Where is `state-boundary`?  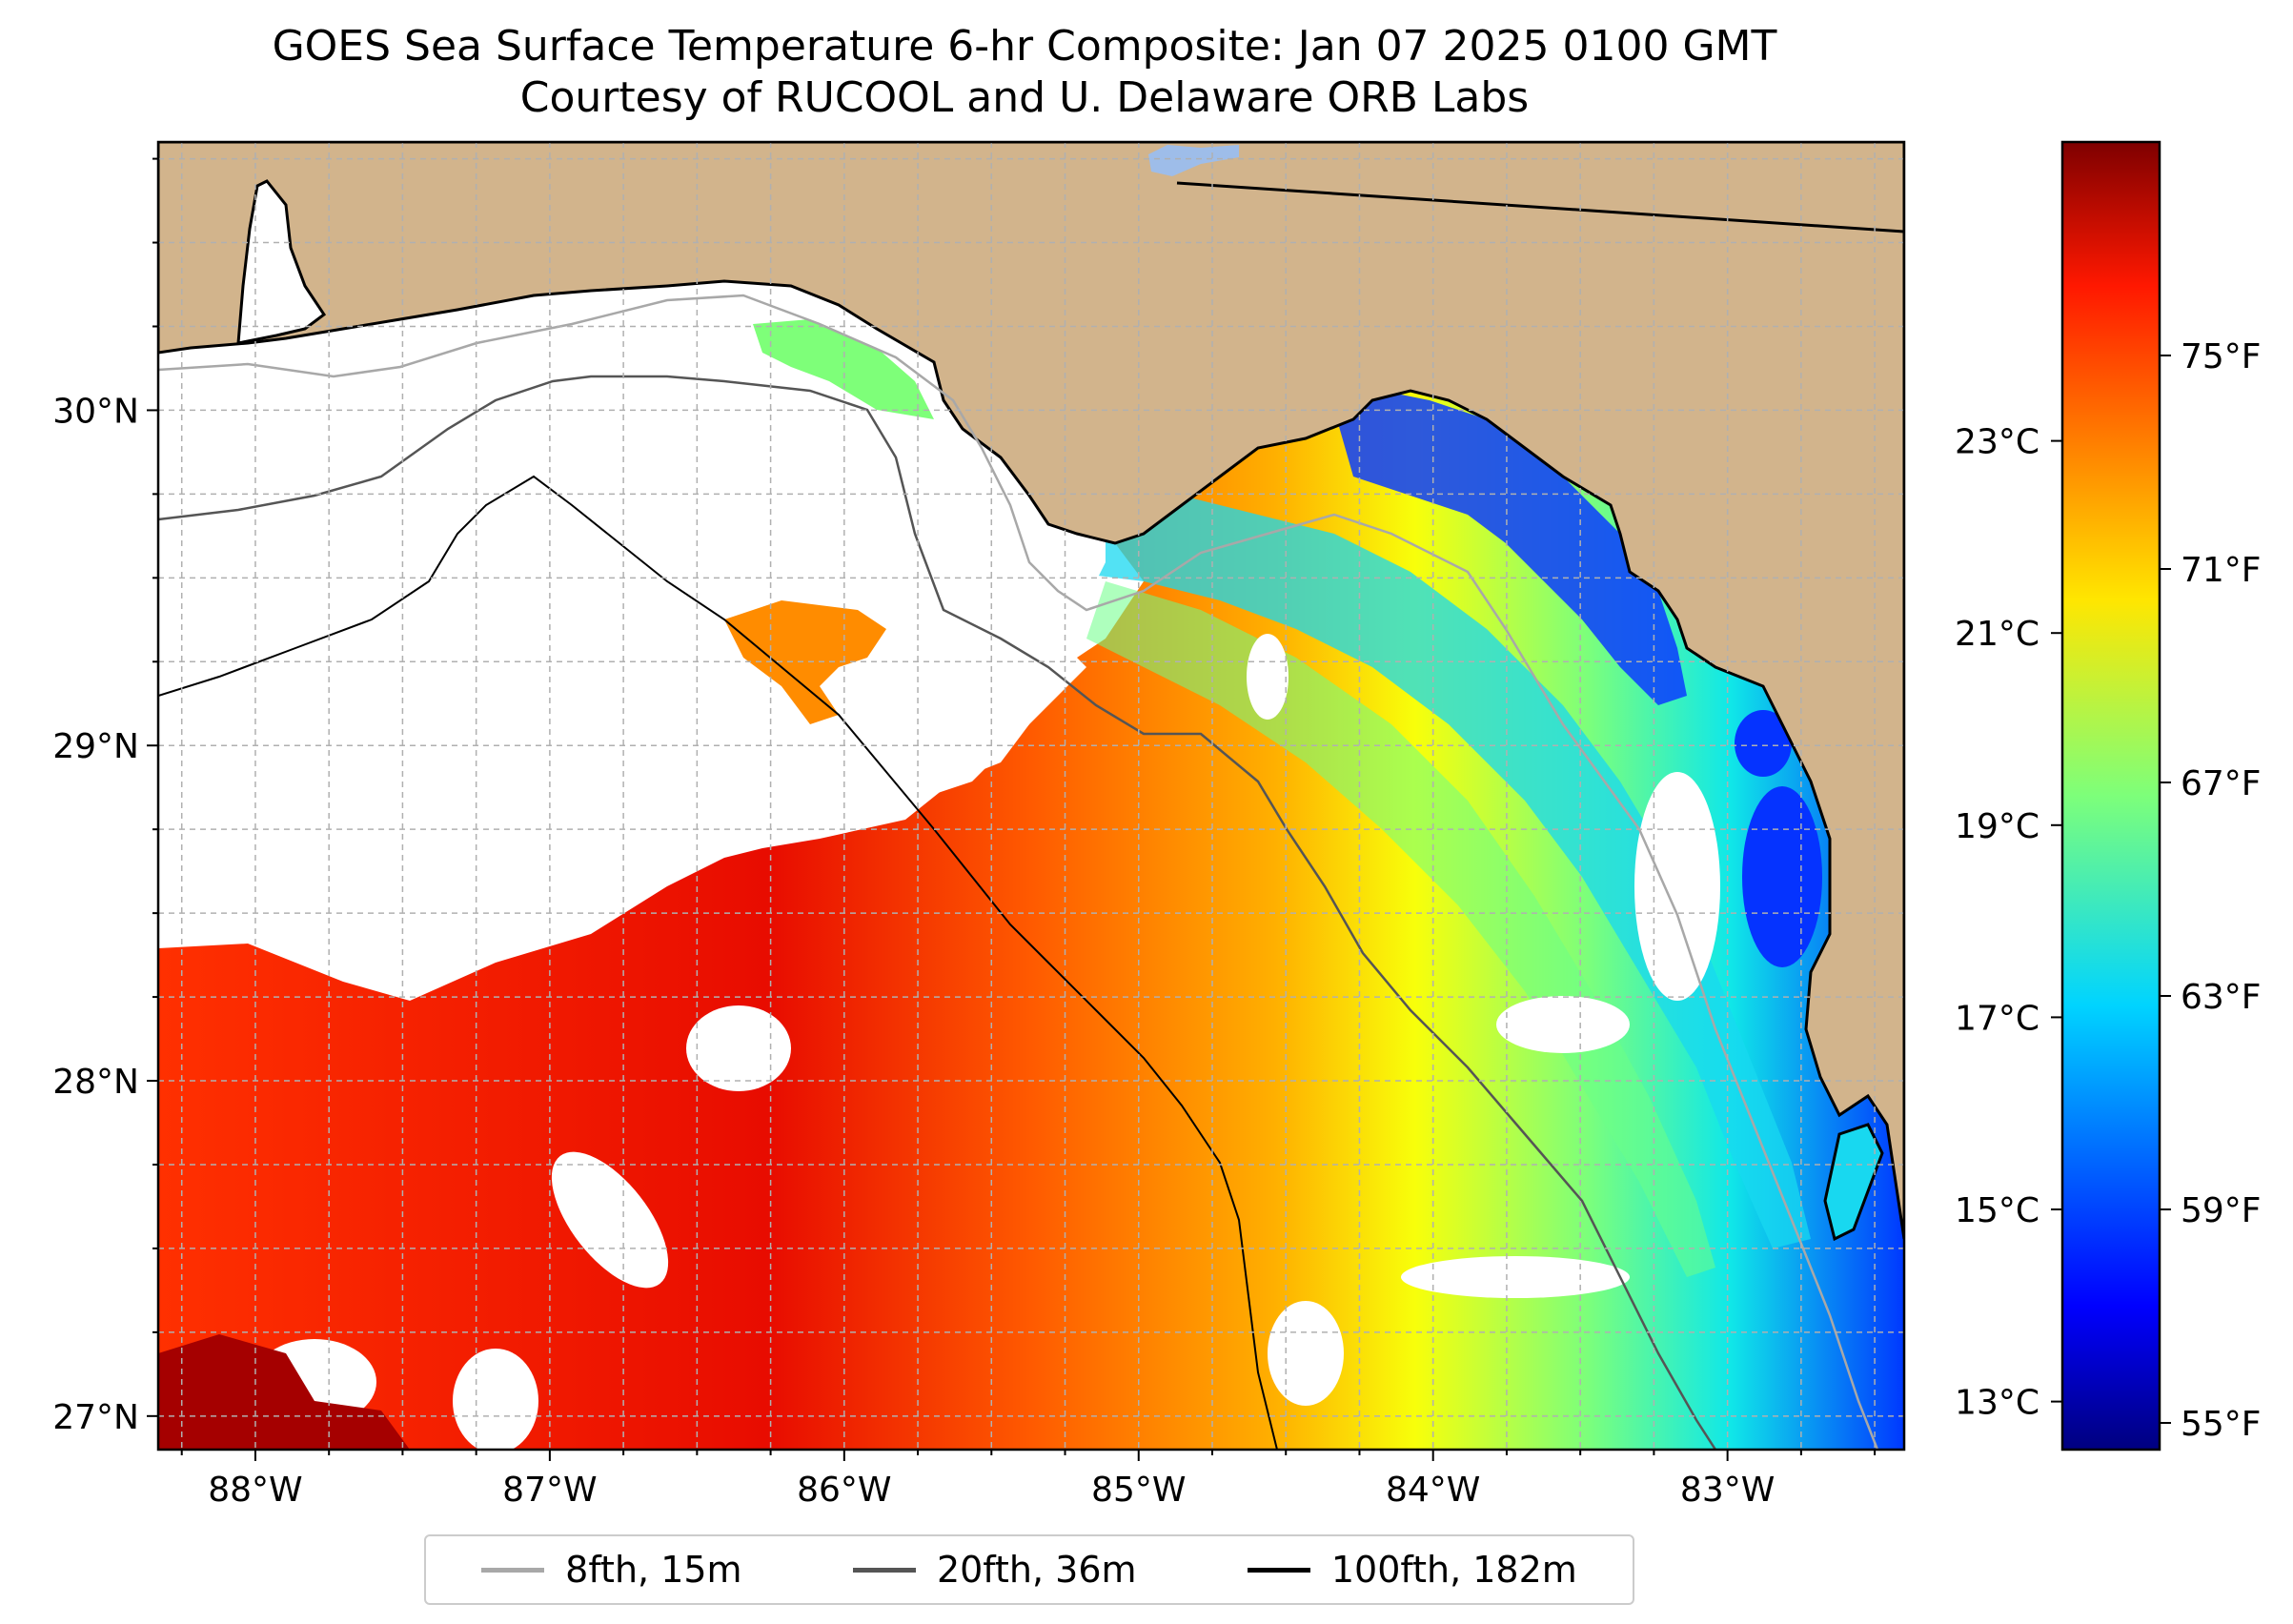
state-boundary is located at coordinates (1540, 207).